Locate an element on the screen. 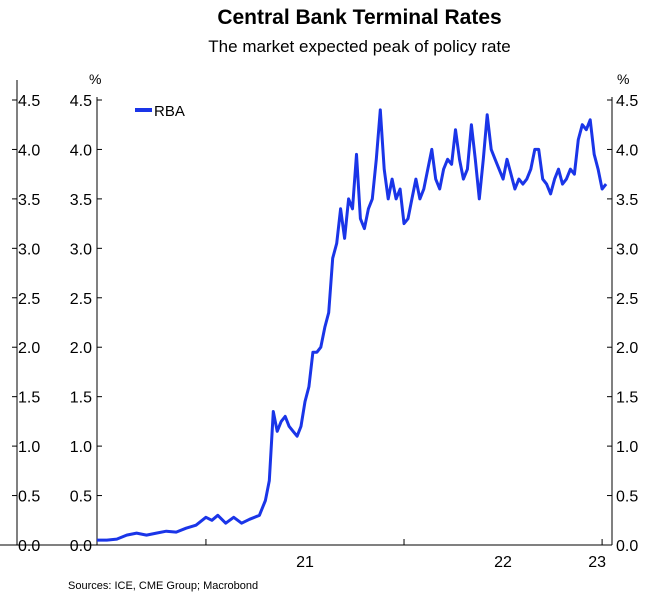 The width and height of the screenshot is (659, 592). y-tick-label: 2.5 is located at coordinates (81, 299).